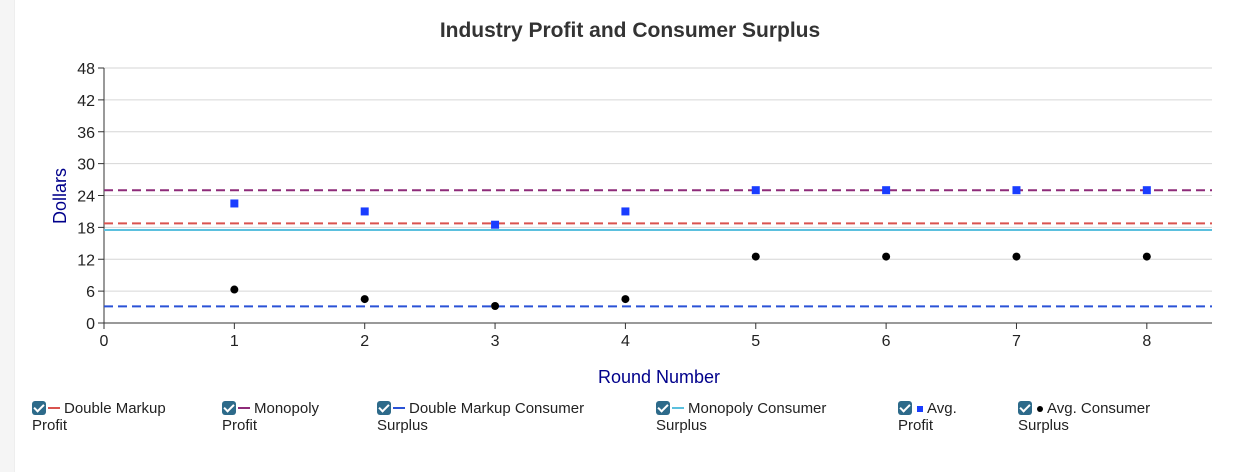  Describe the element at coordinates (7, 236) in the screenshot. I see `left-panel-edge` at that location.